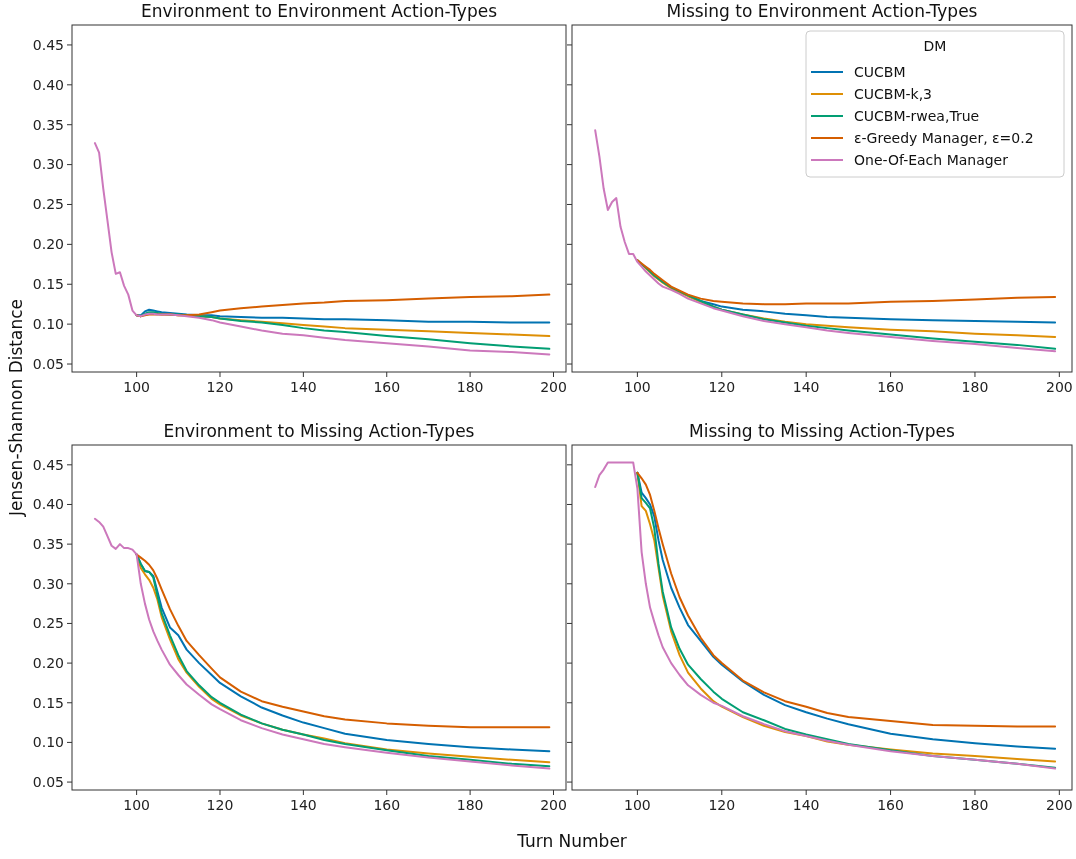 The image size is (1076, 859). I want to click on legend-label: CUCBM-rwea,True, so click(917, 115).